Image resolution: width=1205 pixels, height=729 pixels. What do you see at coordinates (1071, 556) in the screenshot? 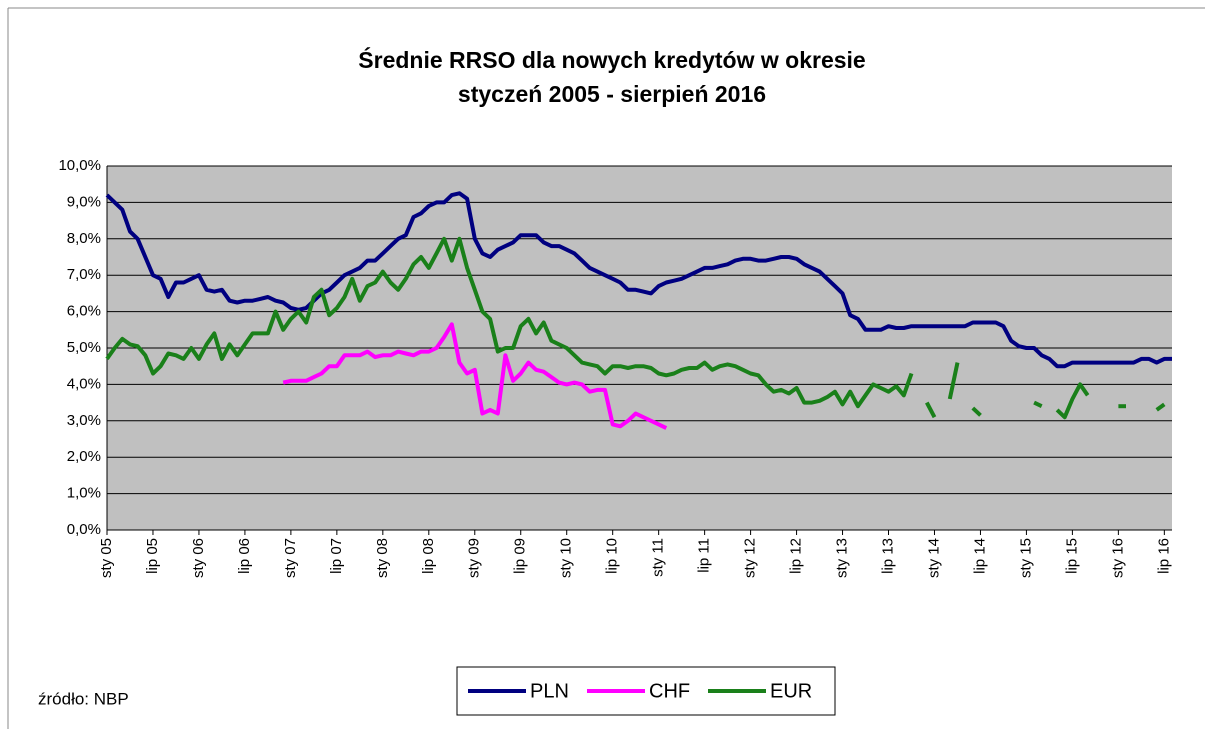
I see `x-tick-label: lip 15` at bounding box center [1071, 556].